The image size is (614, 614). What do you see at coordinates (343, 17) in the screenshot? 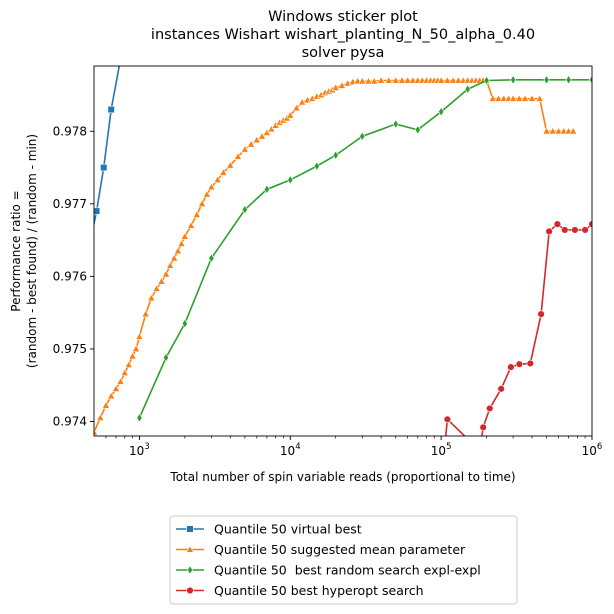
I see `chart-title-line-1: Windows sticker plot` at bounding box center [343, 17].